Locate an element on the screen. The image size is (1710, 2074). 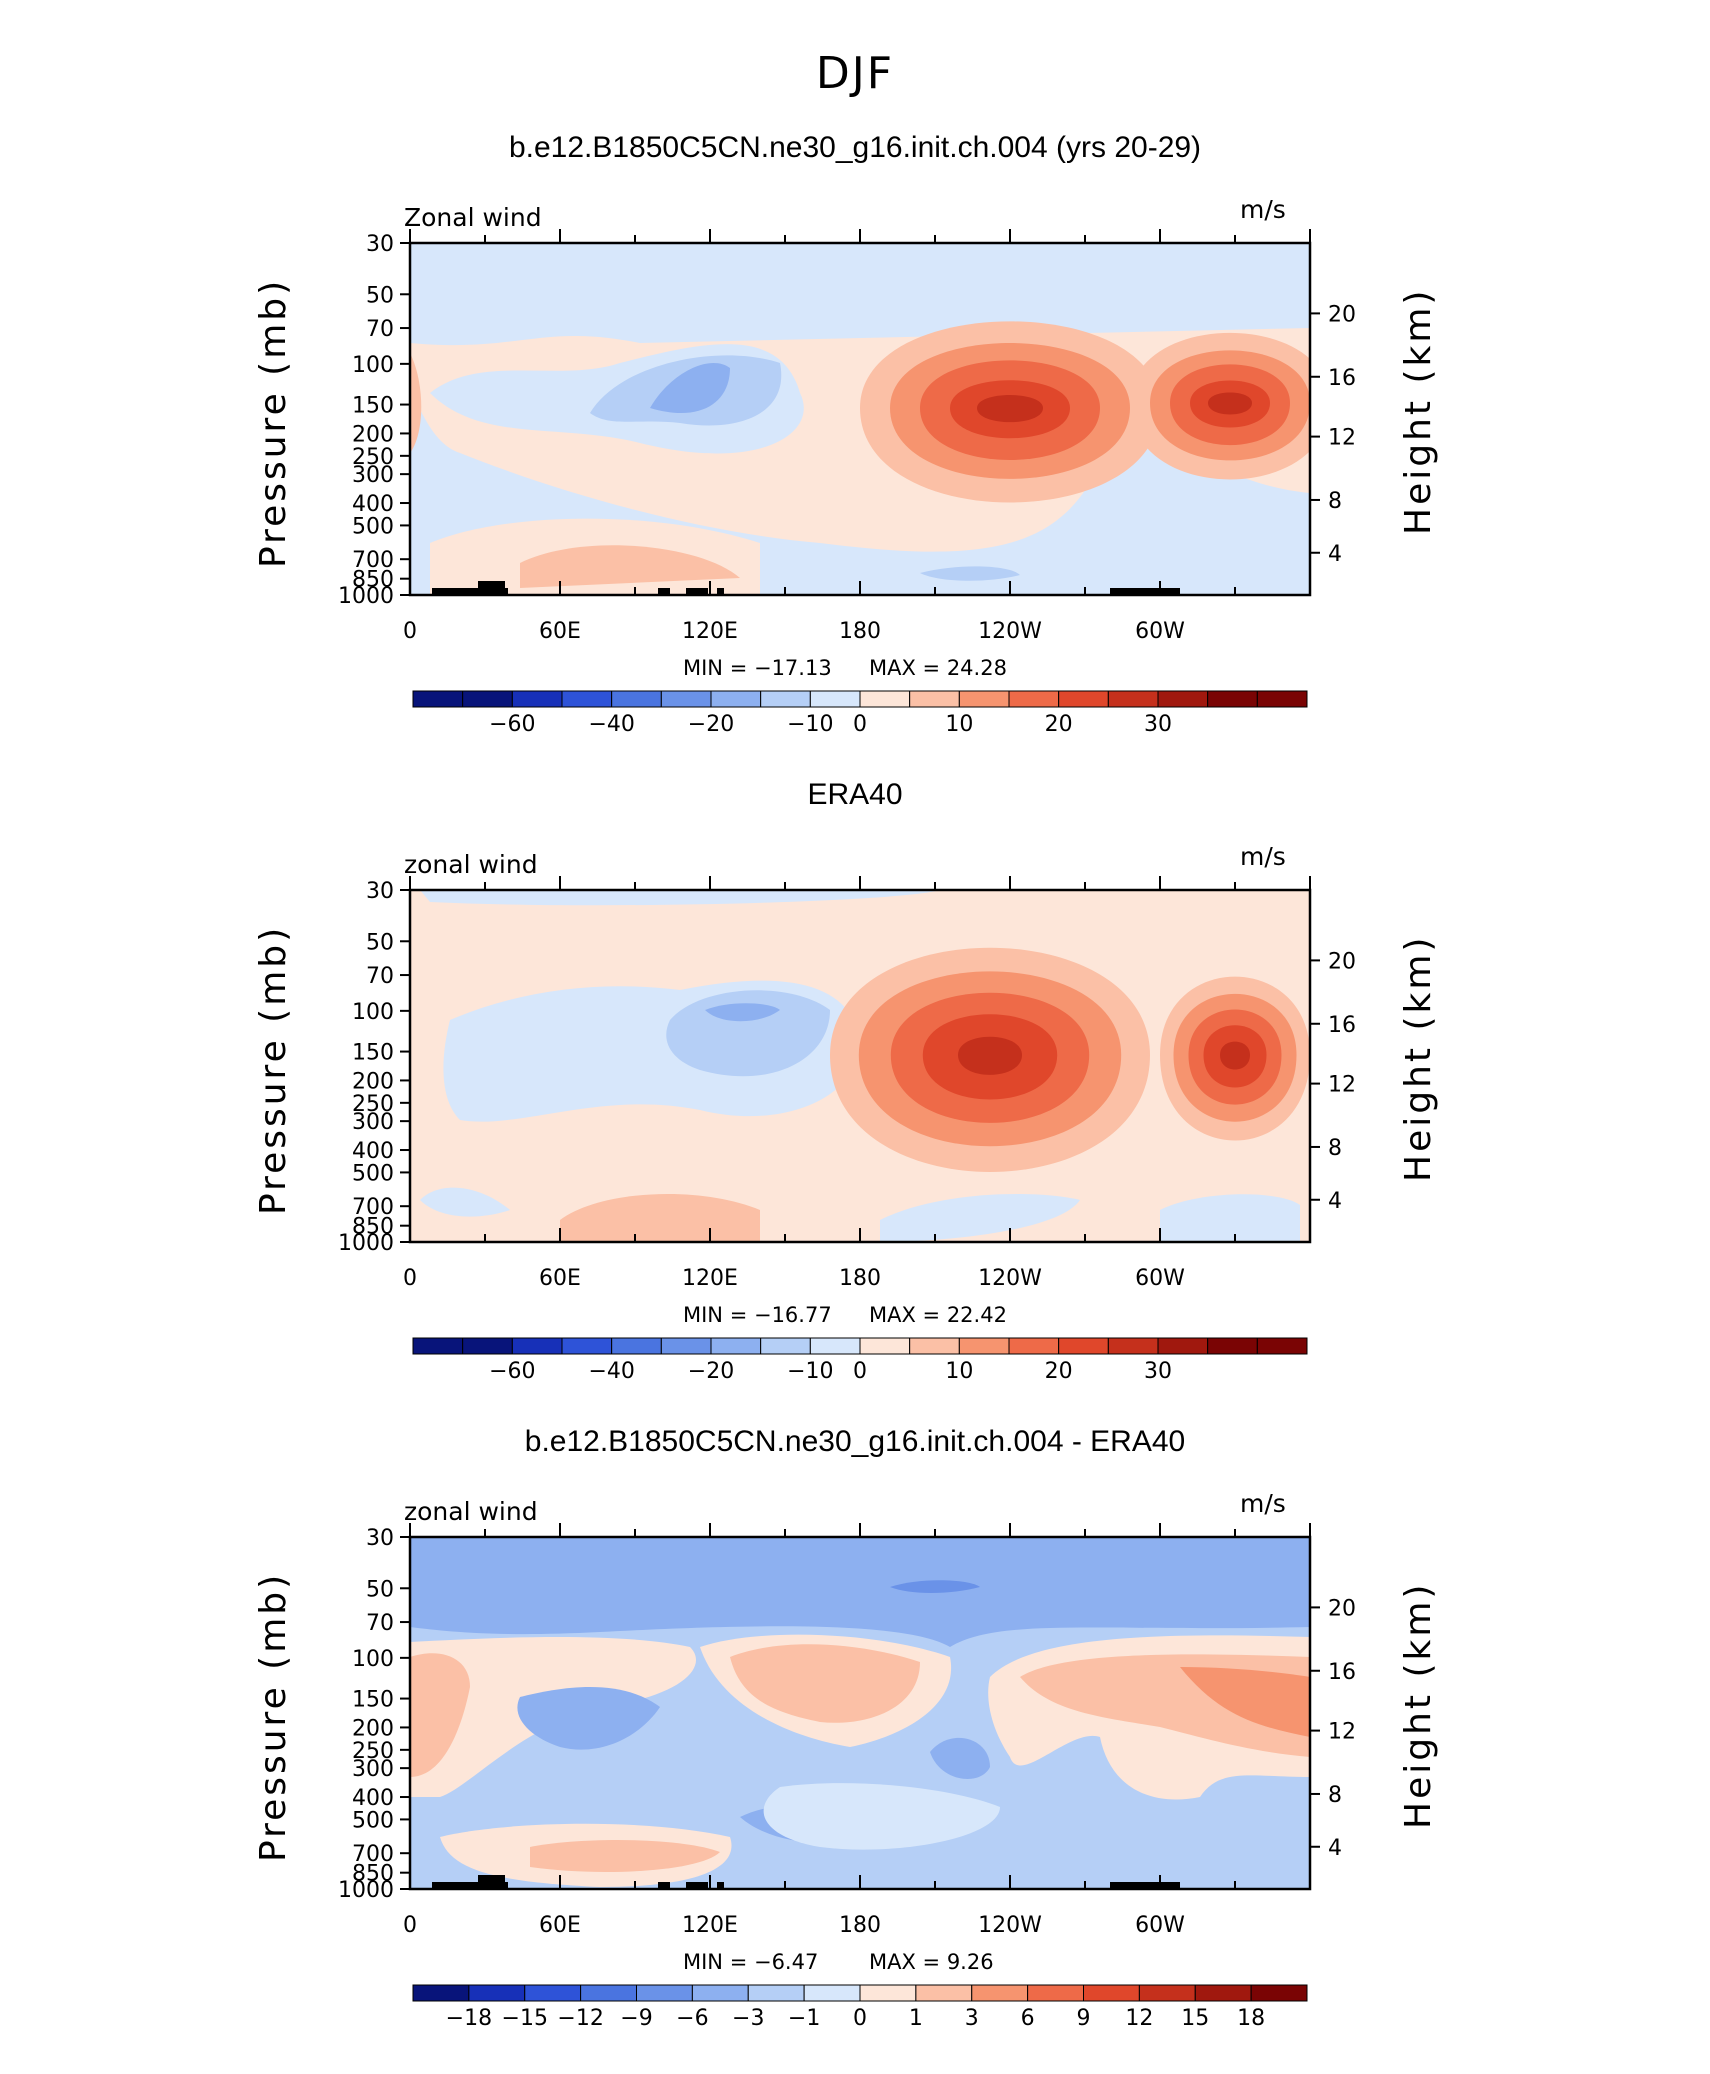
colorbar-tick-label: −10 is located at coordinates (810, 724).